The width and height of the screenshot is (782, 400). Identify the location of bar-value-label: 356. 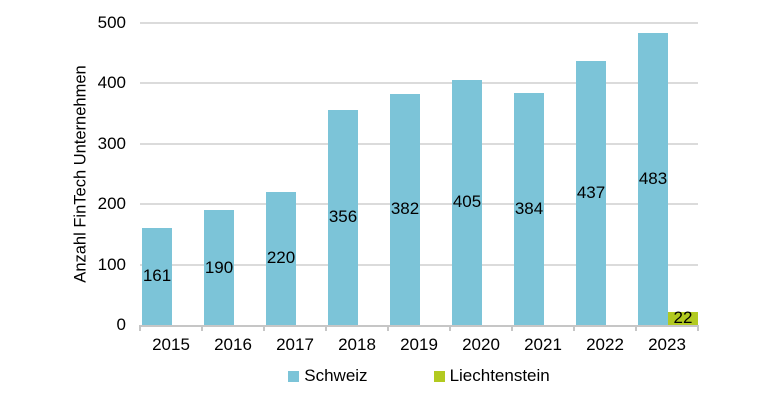
(343, 217).